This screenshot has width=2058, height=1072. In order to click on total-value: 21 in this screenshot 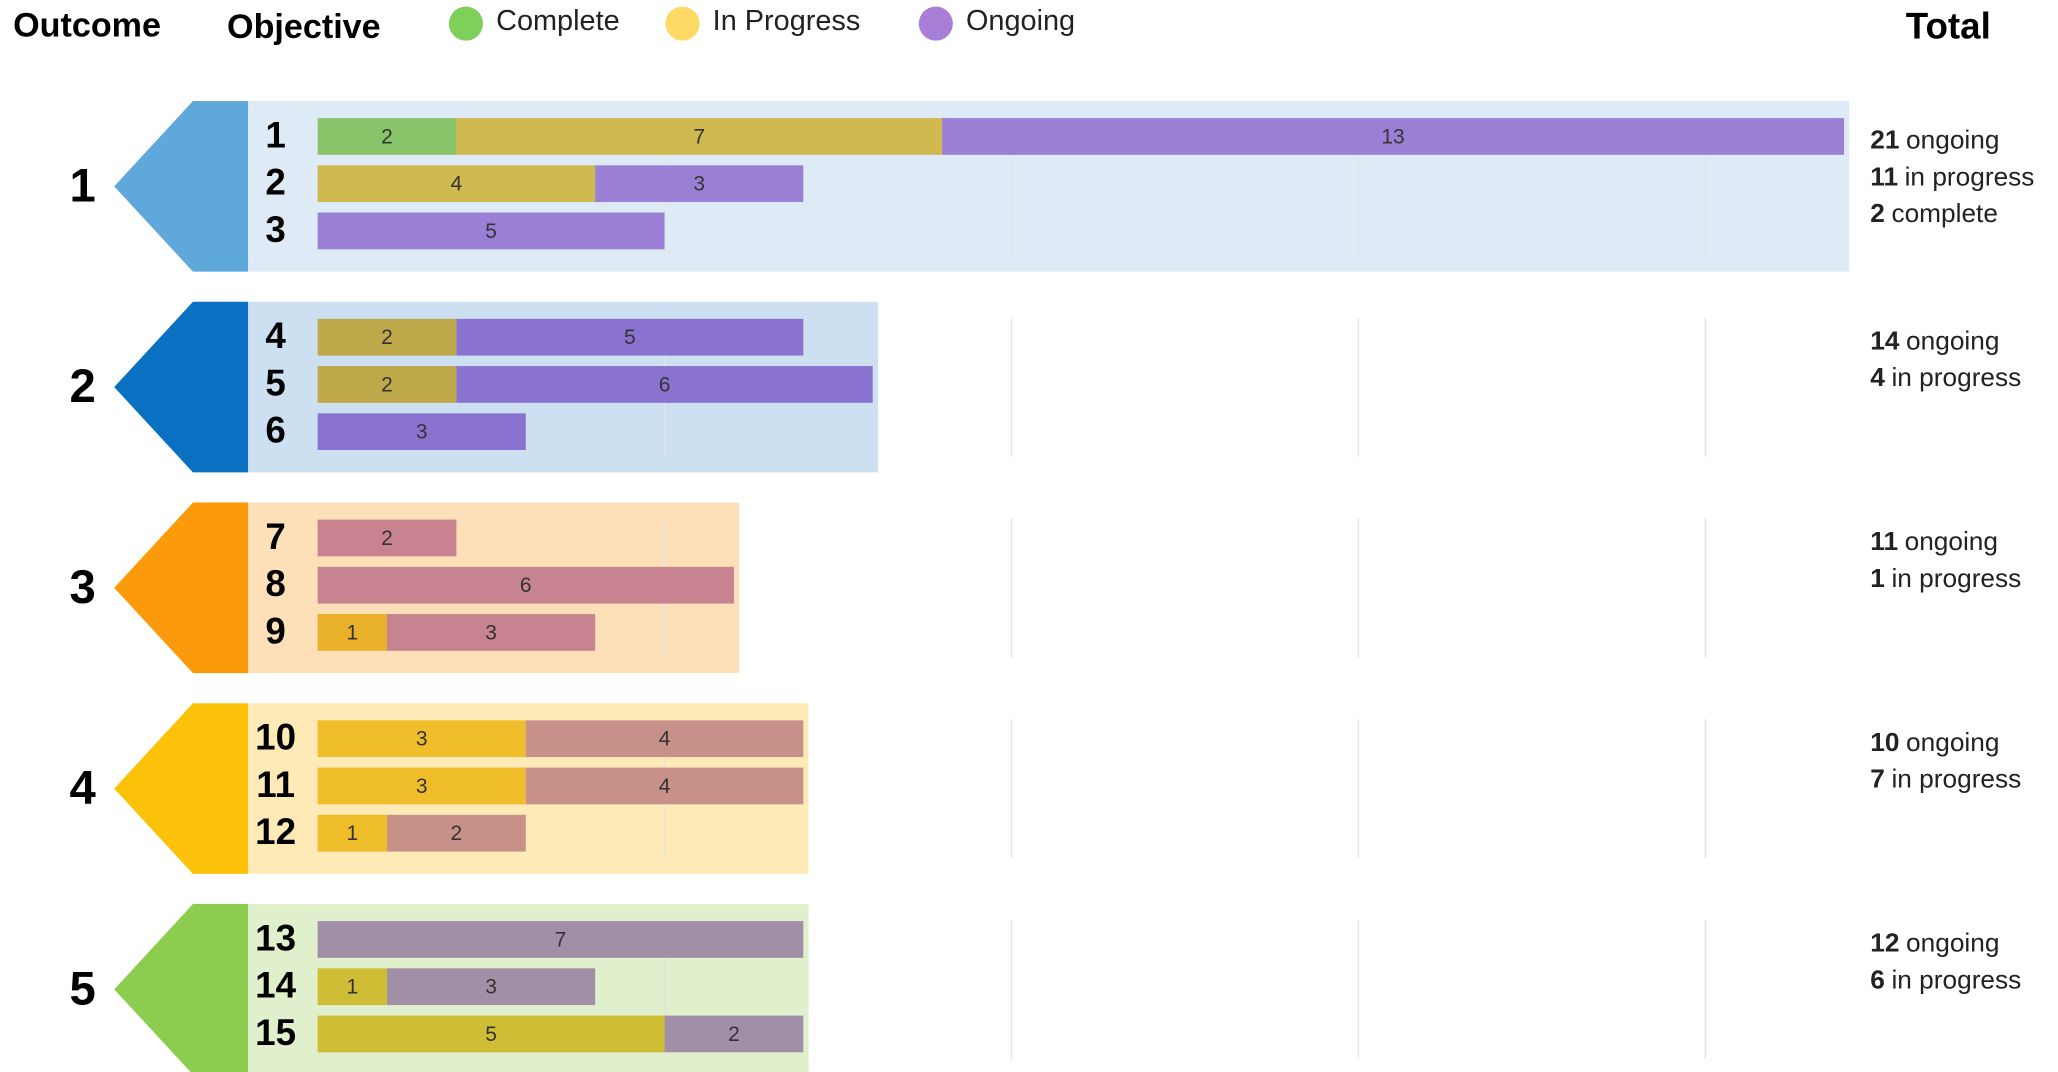, I will do `click(1884, 140)`.